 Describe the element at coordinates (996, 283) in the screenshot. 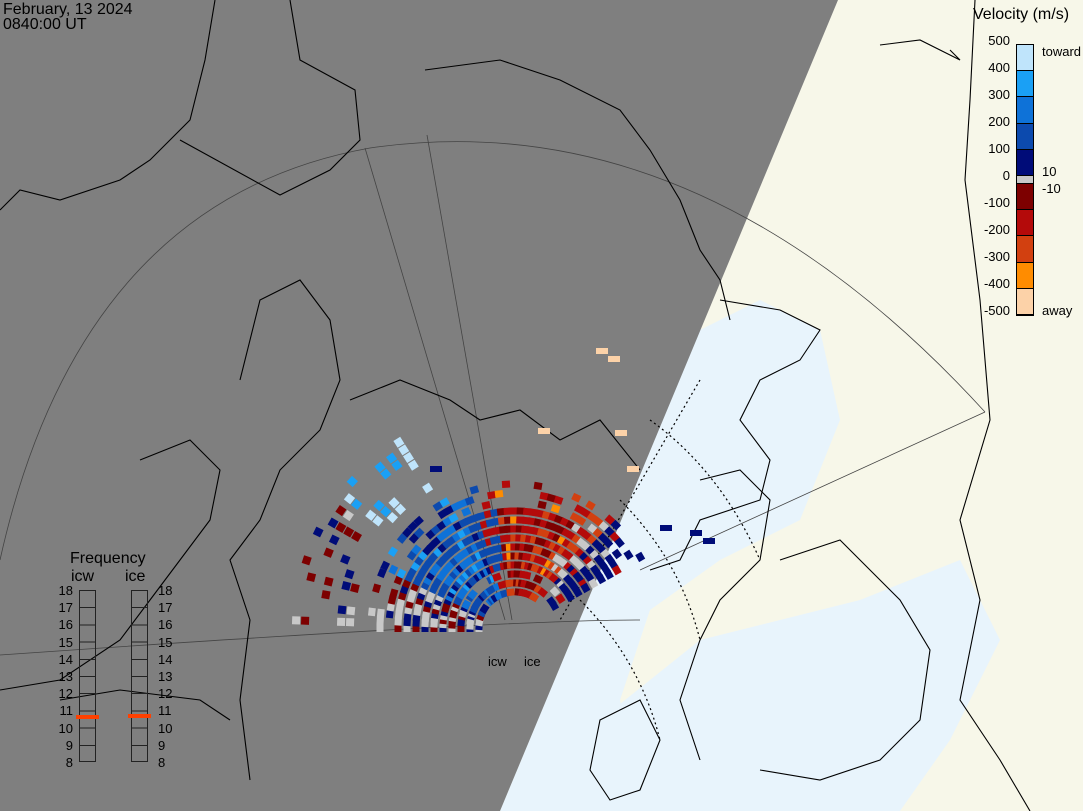

I see `colorbar-tick-label: -400` at that location.